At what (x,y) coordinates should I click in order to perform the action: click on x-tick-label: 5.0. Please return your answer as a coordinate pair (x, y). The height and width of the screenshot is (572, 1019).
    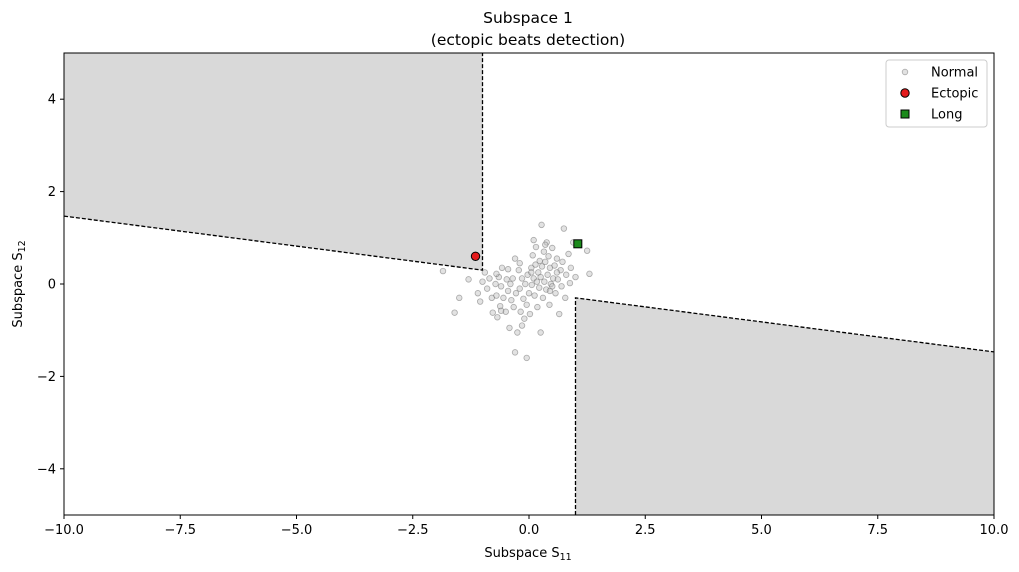
    Looking at the image, I should click on (761, 530).